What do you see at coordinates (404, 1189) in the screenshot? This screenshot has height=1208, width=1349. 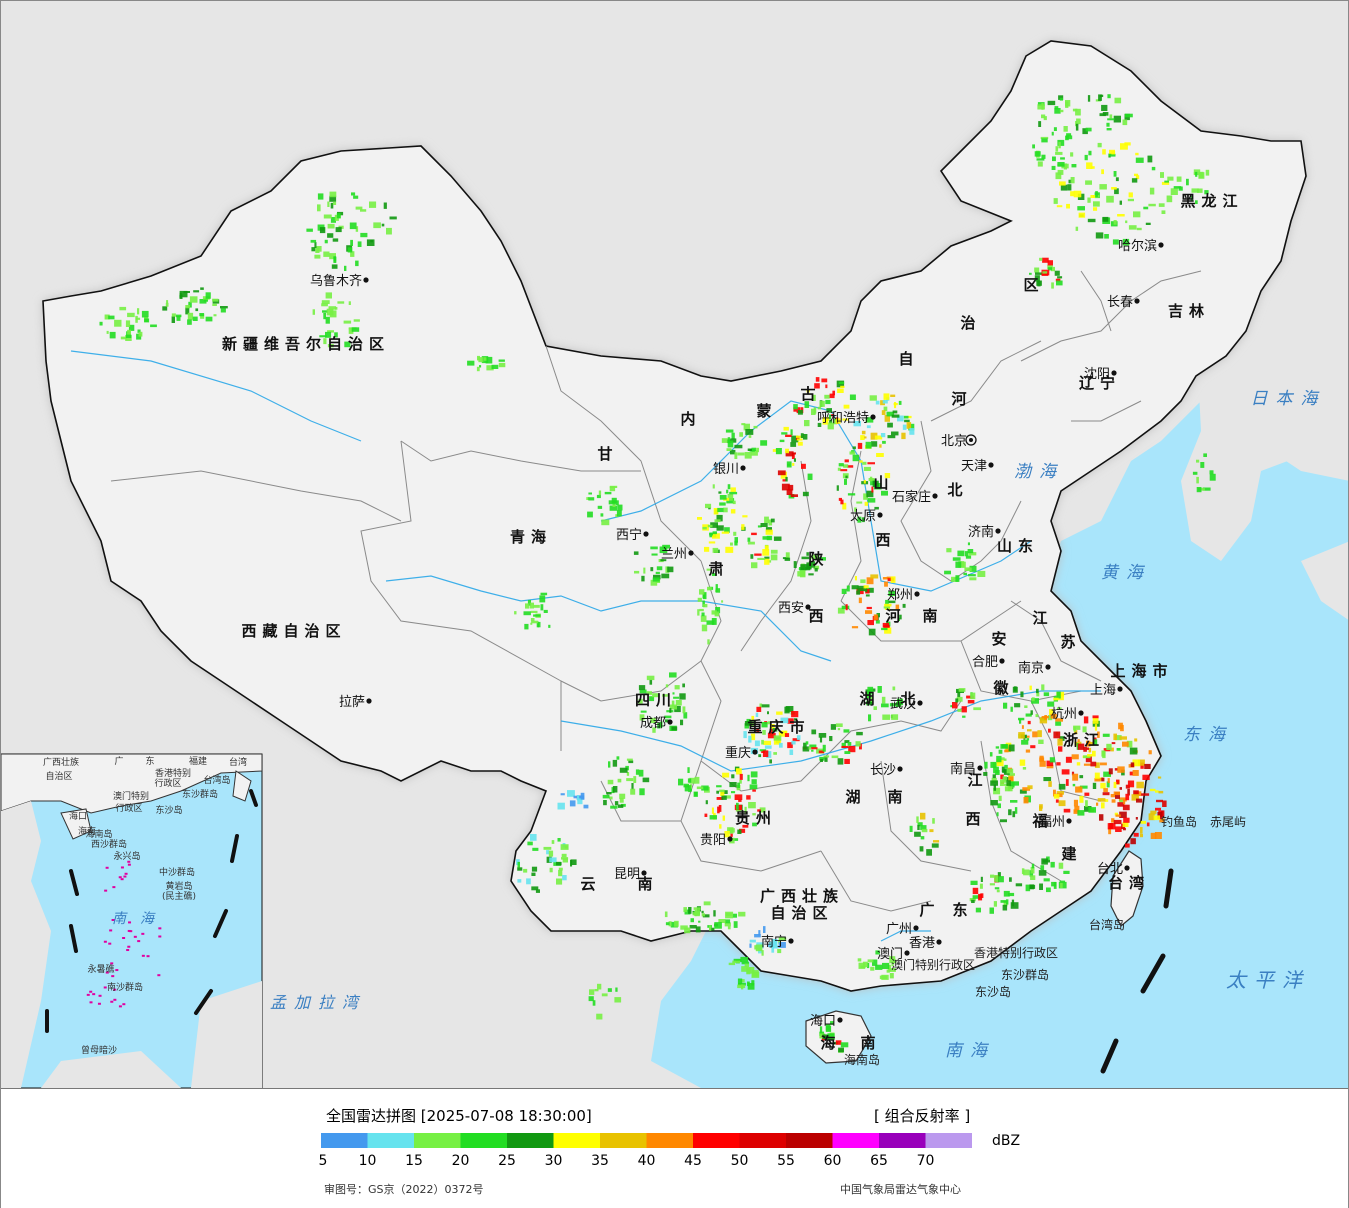 I see `approval-number: 审图号：GS京（2022）0372号` at bounding box center [404, 1189].